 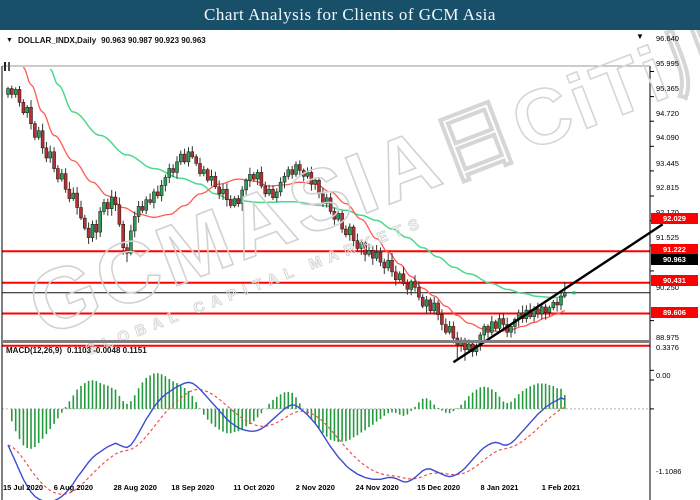 What do you see at coordinates (667, 88) in the screenshot?
I see `price-axis-tick: 95.365` at bounding box center [667, 88].